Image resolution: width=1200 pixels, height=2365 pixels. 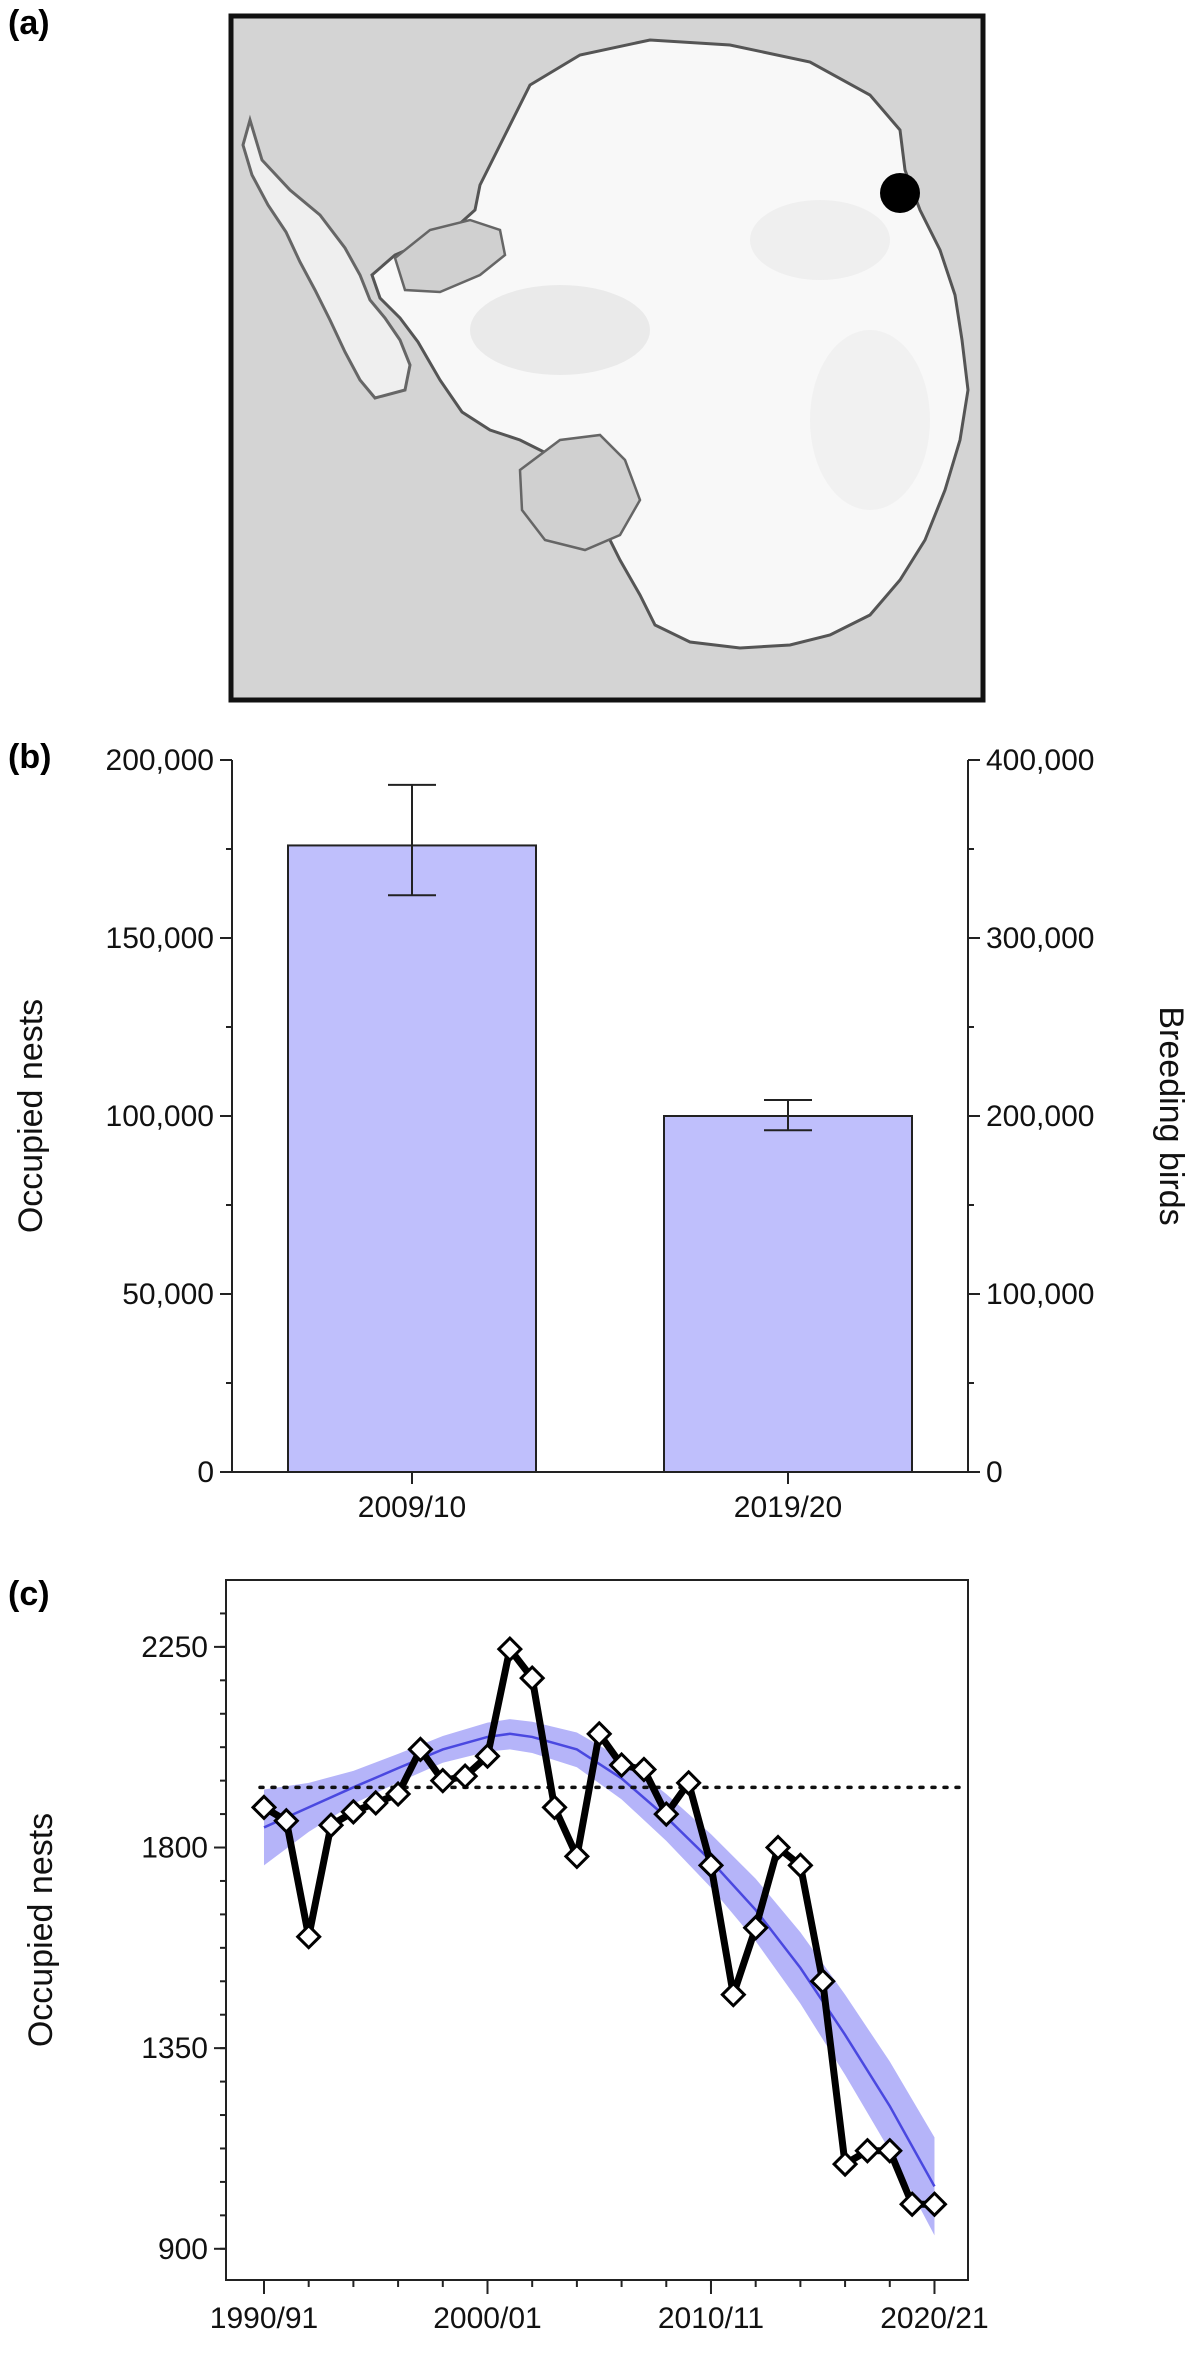 What do you see at coordinates (1171, 1115) in the screenshot?
I see `y-axis-title-right: Breeding birds` at bounding box center [1171, 1115].